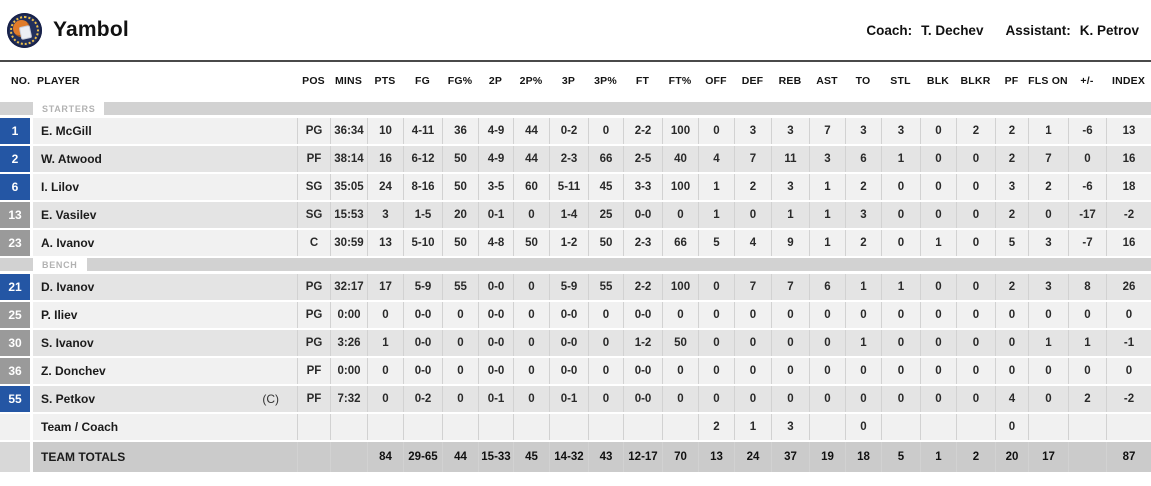 Image resolution: width=1151 pixels, height=486 pixels. I want to click on stat-cell: 0-2, so click(422, 399).